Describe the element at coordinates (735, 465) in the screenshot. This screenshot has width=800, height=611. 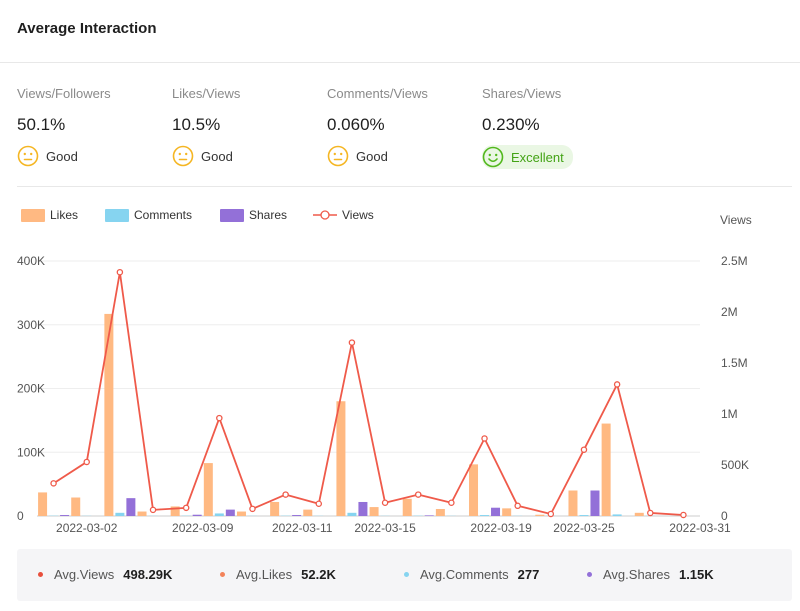
I see `y-right-tick-label: 500K` at that location.